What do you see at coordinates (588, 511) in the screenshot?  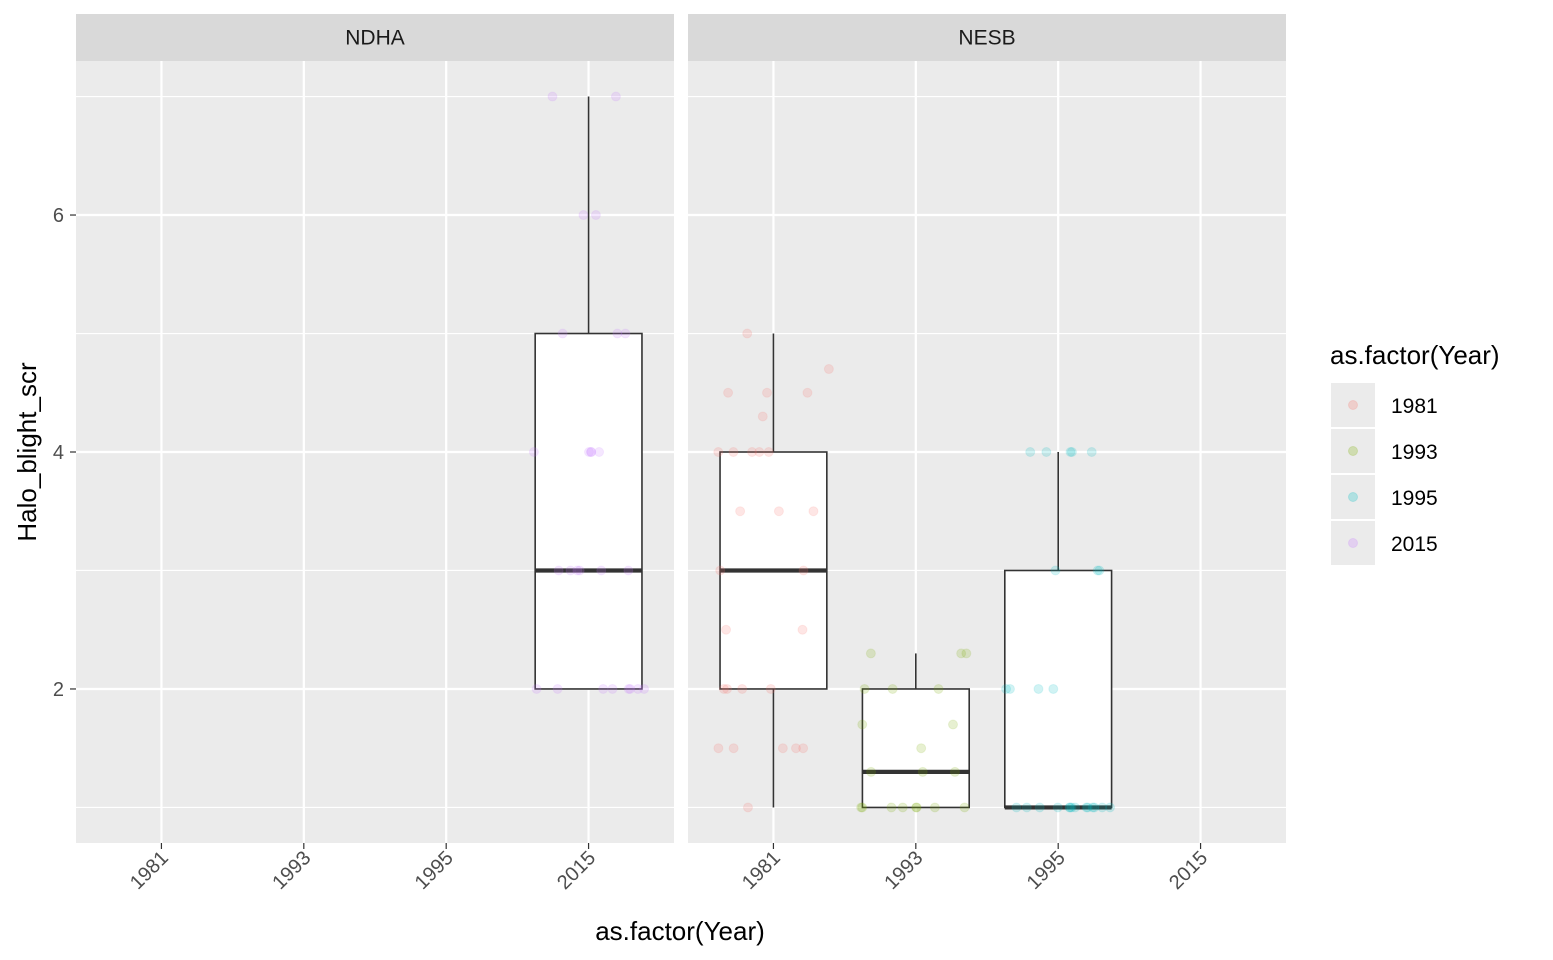 I see `box-body` at bounding box center [588, 511].